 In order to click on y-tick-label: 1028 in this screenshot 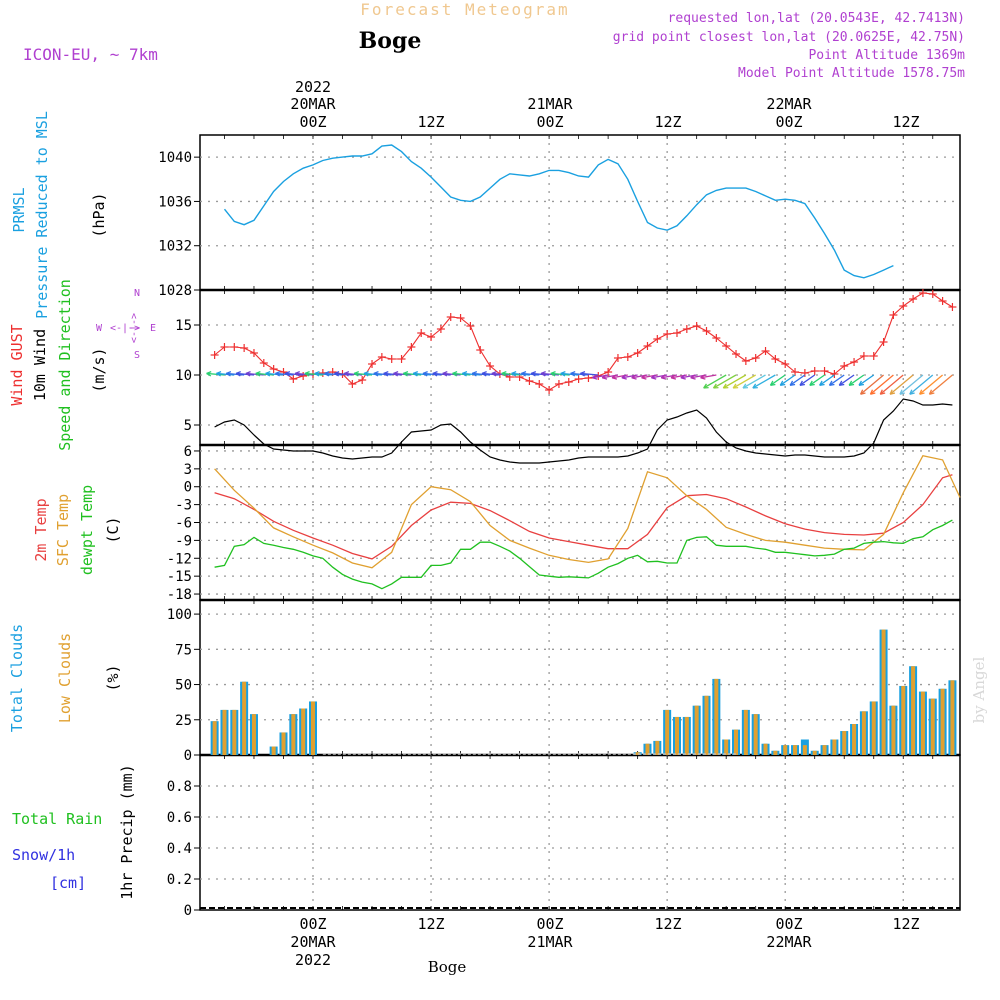, I will do `click(175, 291)`.